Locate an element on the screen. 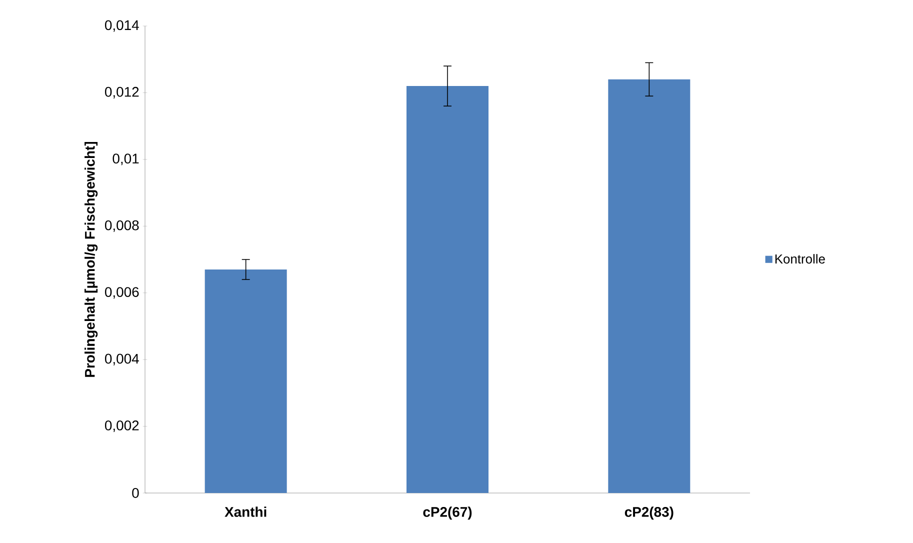  y-tick-label: 0,006 is located at coordinates (122, 293).